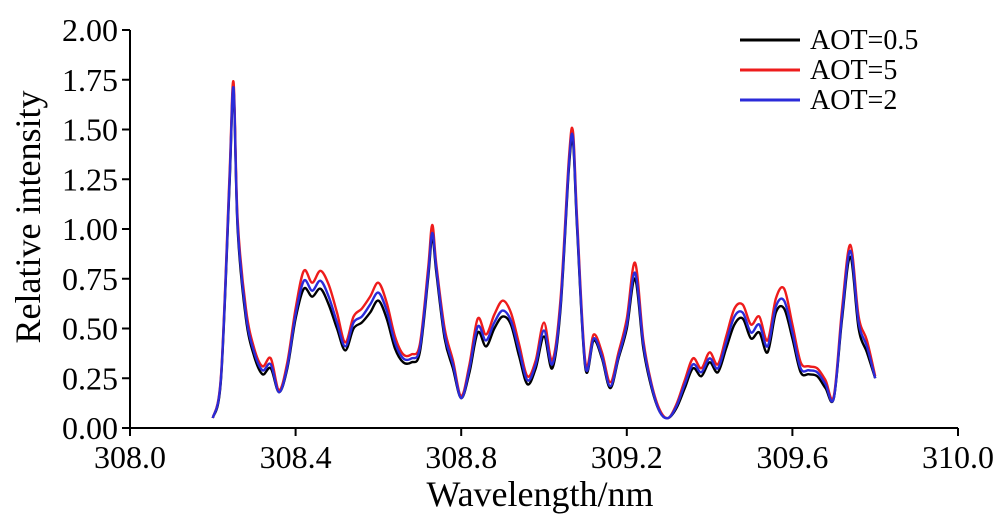  Describe the element at coordinates (90, 130) in the screenshot. I see `y-tick-label: 1.50` at that location.